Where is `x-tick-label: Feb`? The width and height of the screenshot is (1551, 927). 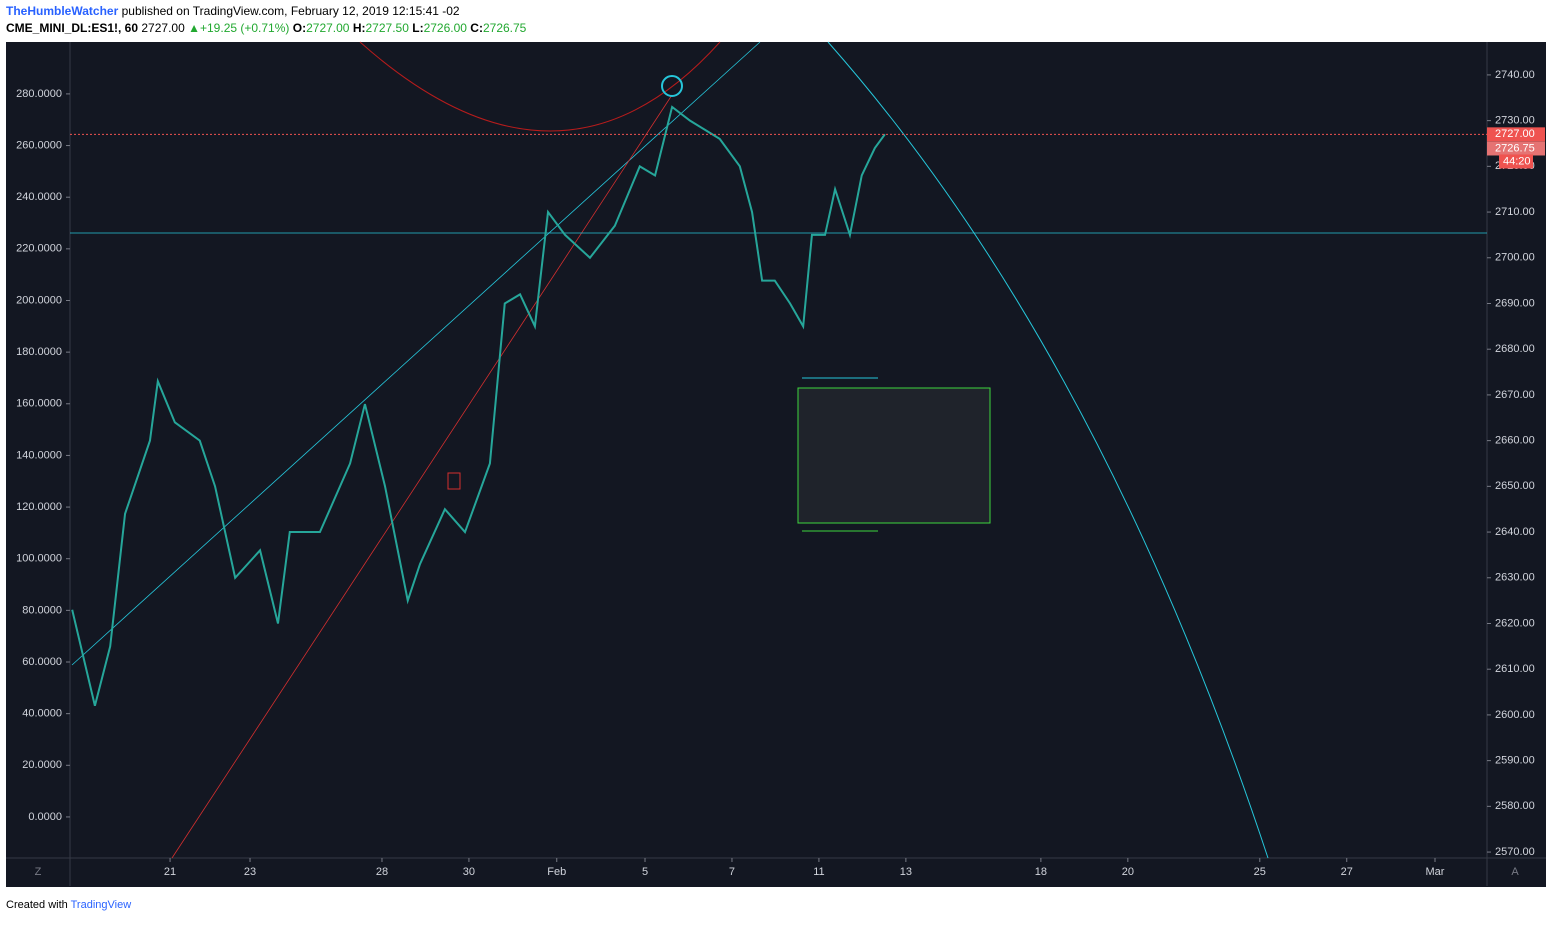
x-tick-label: Feb is located at coordinates (556, 872).